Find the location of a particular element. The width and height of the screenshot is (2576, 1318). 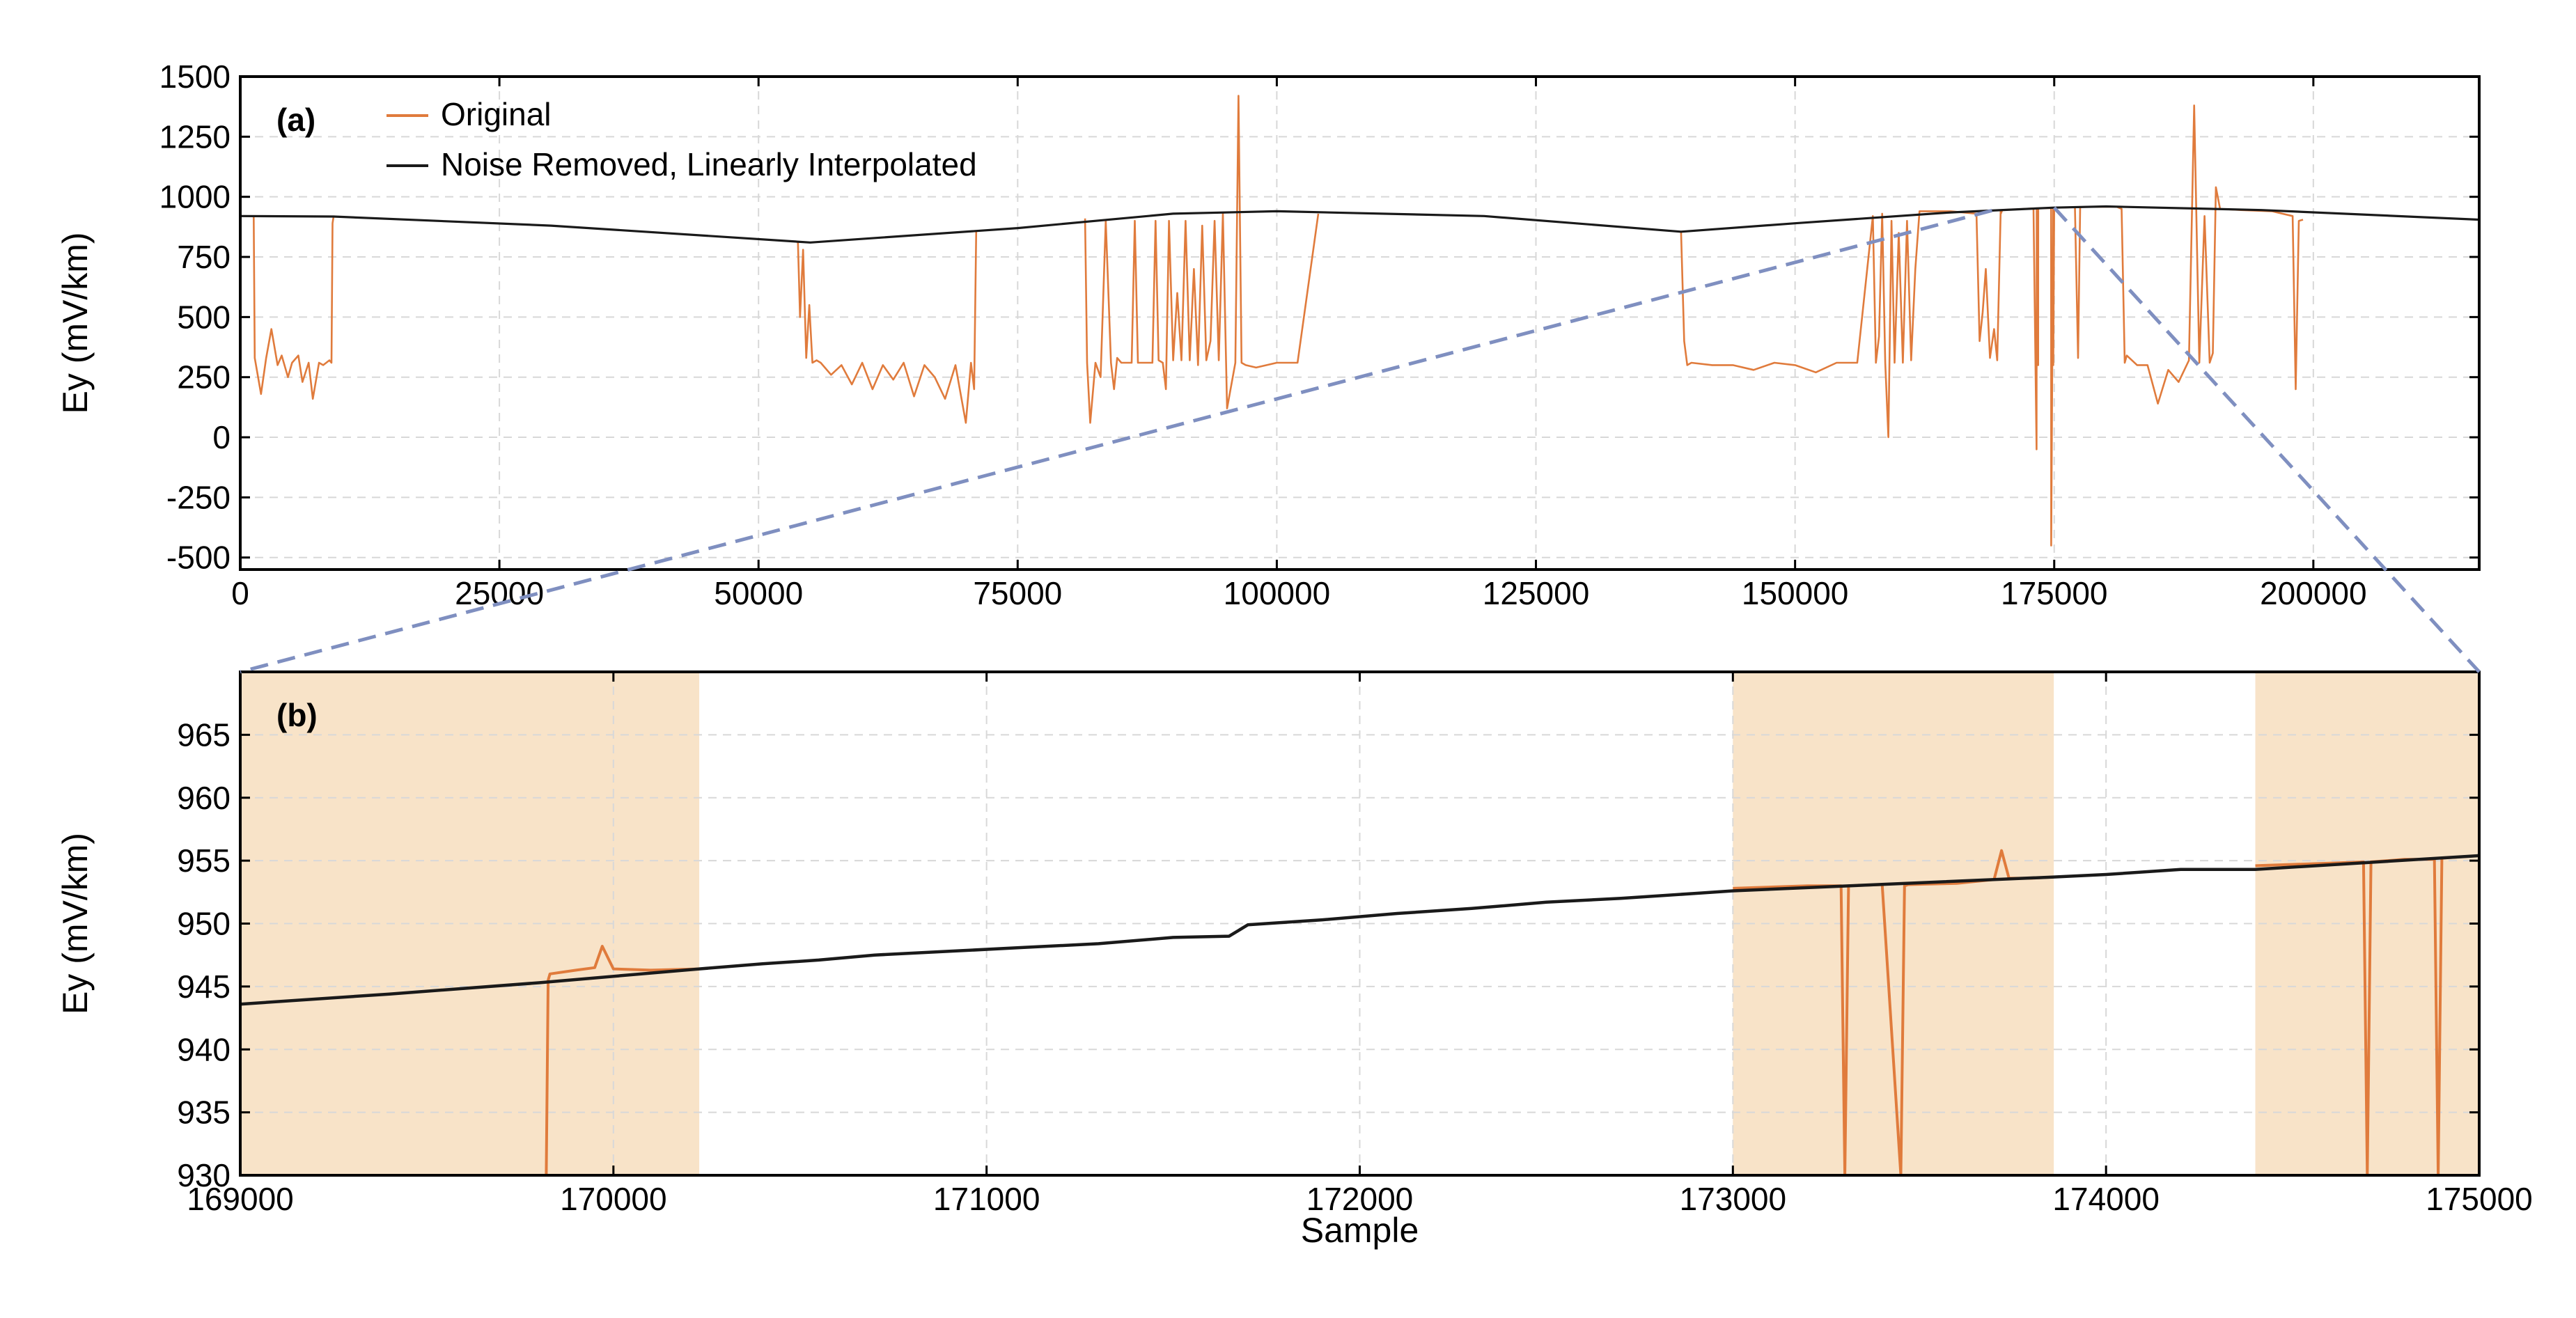

y-tick-label: 940 is located at coordinates (204, 1049).